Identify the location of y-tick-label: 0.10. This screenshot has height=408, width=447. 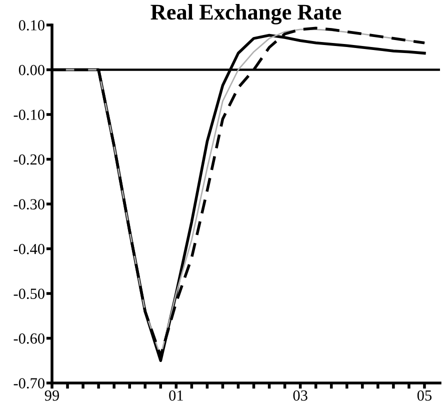
(31, 25).